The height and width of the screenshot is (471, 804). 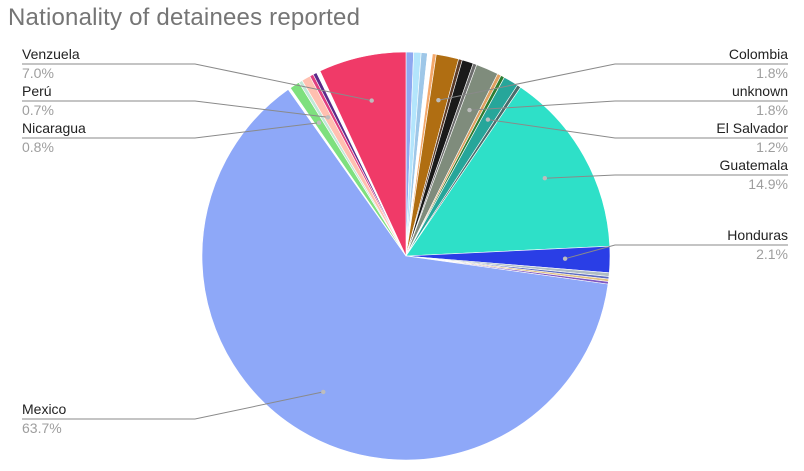 I want to click on leader-dot-venzuela, so click(x=371, y=100).